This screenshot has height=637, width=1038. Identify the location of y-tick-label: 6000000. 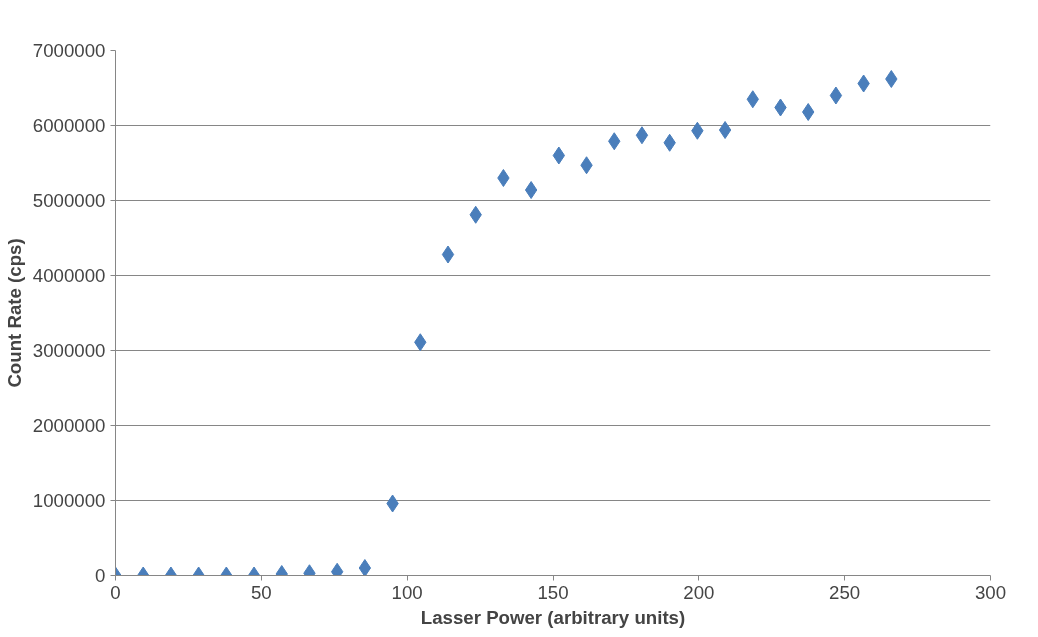
(69, 125).